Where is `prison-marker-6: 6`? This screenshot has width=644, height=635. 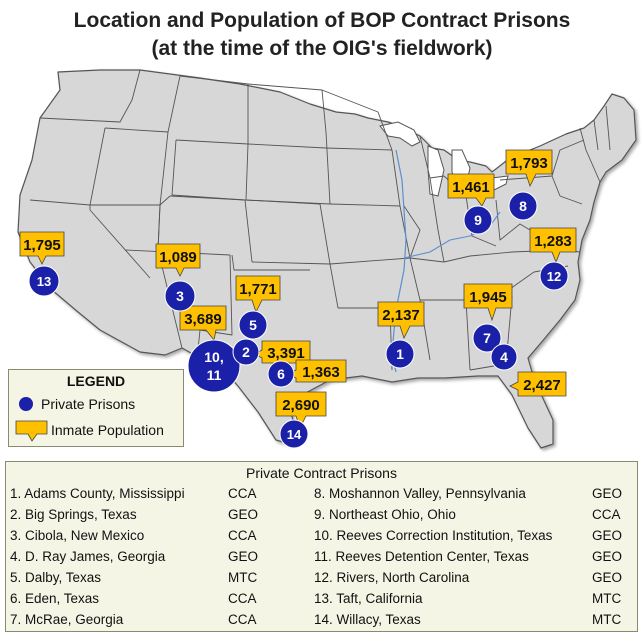 prison-marker-6: 6 is located at coordinates (281, 374).